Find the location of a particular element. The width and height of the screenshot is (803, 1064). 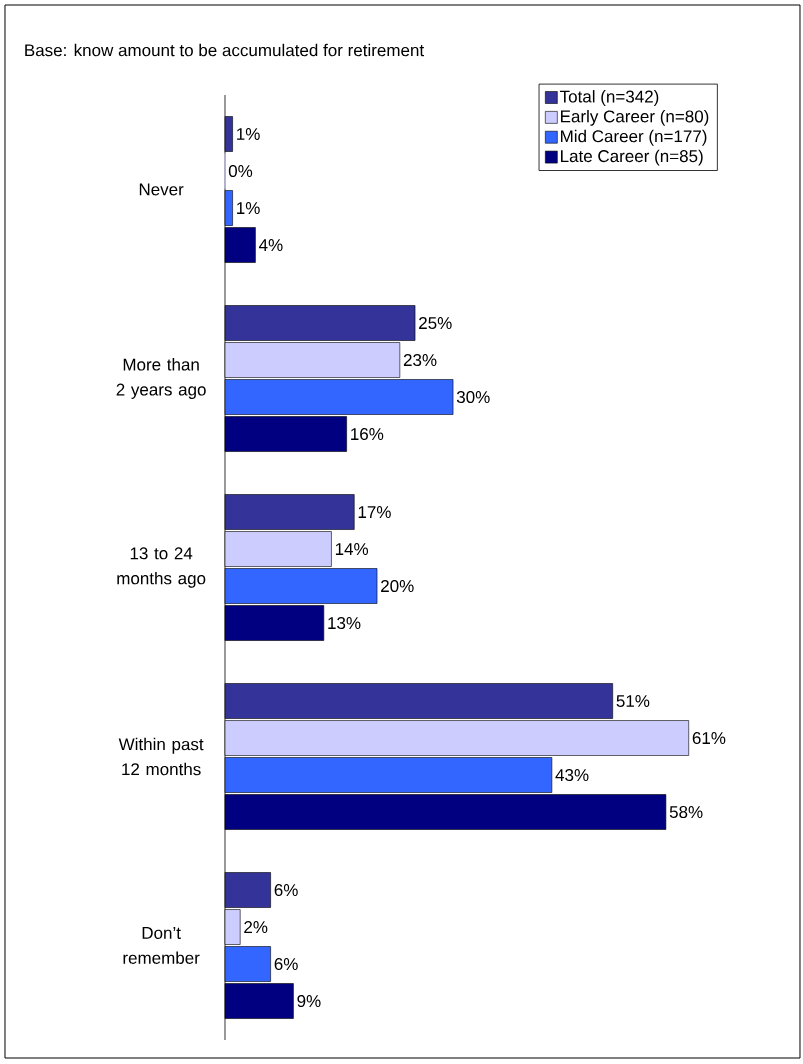

data-label: 16% is located at coordinates (367, 434).